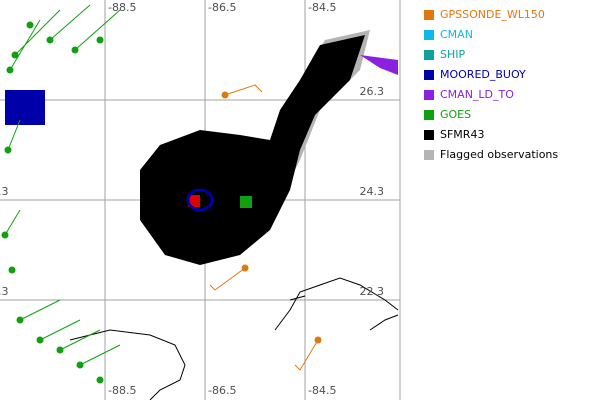 The width and height of the screenshot is (600, 400). Describe the element at coordinates (265, 227) in the screenshot. I see `gpssonde-marks` at that location.